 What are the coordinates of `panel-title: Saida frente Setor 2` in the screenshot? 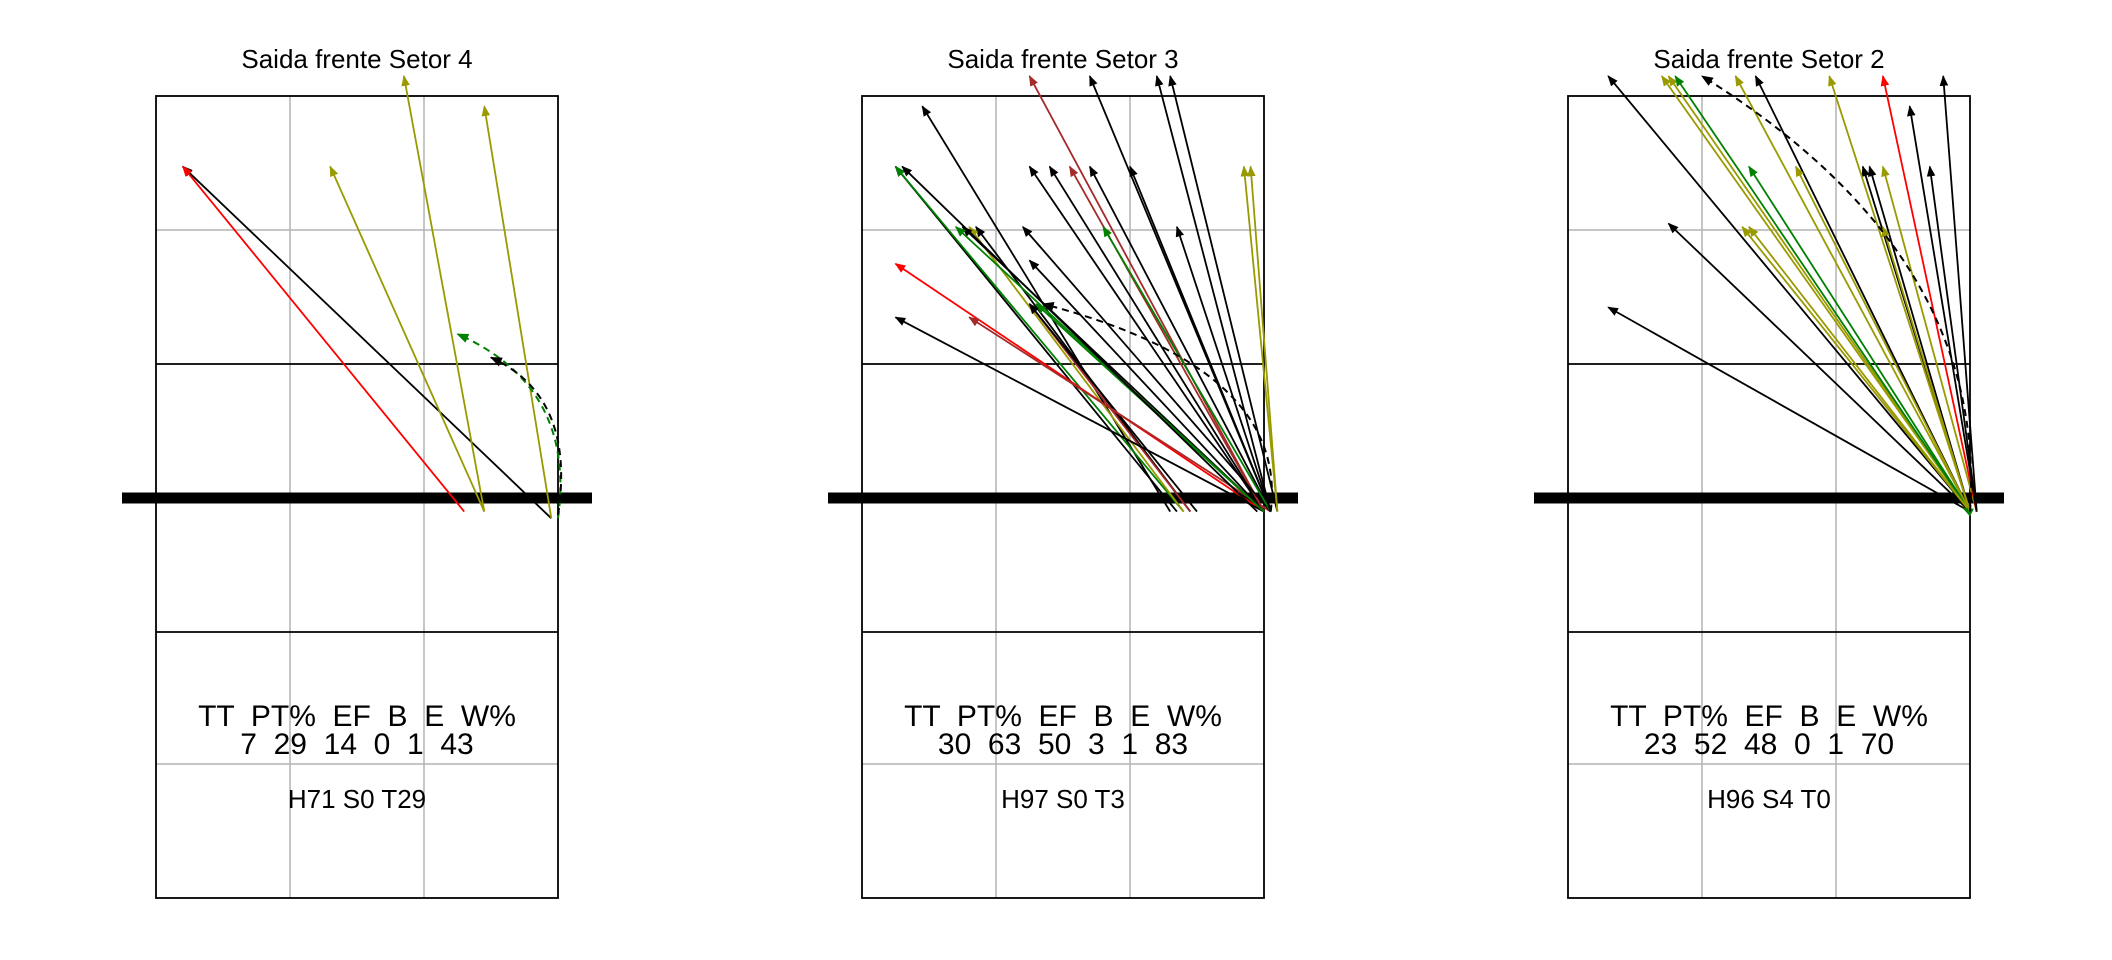 It's located at (1768, 59).